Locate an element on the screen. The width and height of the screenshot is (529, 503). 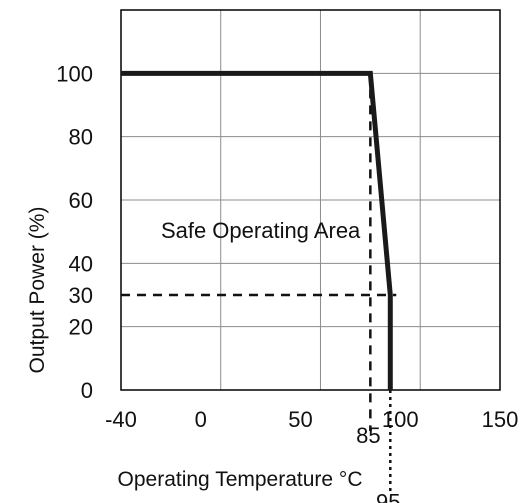
x-tick-label: 50 is located at coordinates (300, 419).